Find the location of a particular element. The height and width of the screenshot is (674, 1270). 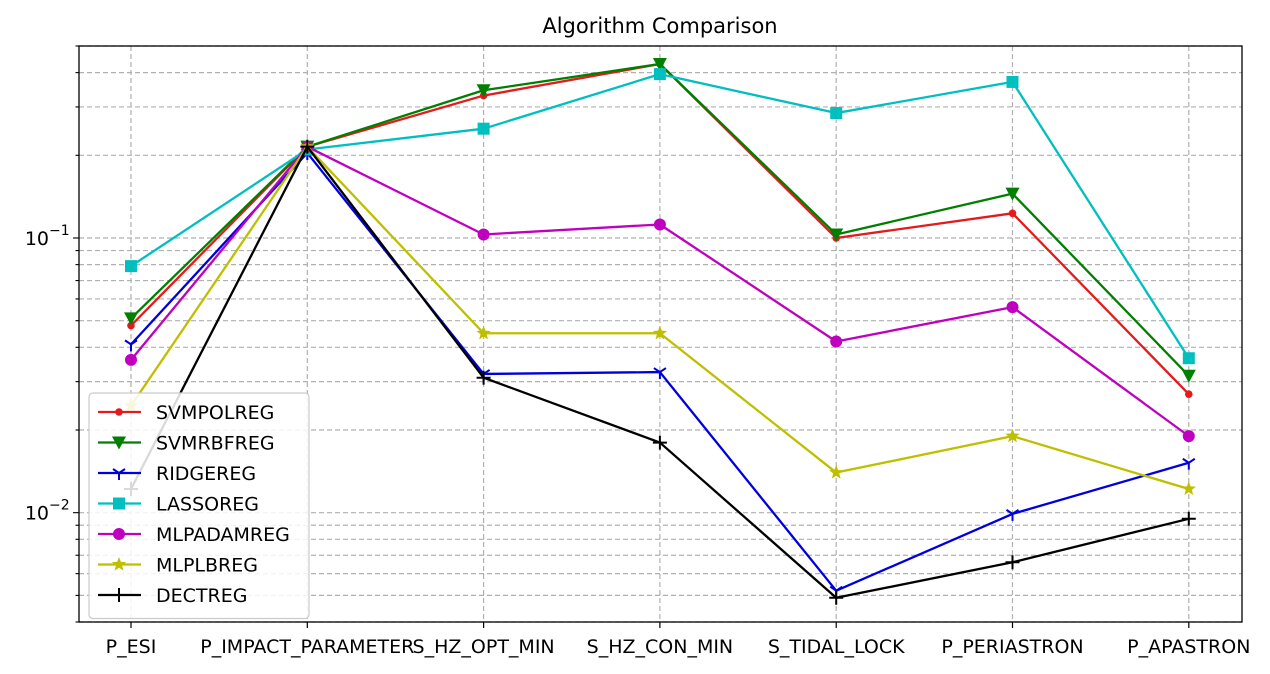

legend-item: MLPADAMREG is located at coordinates (194, 535).